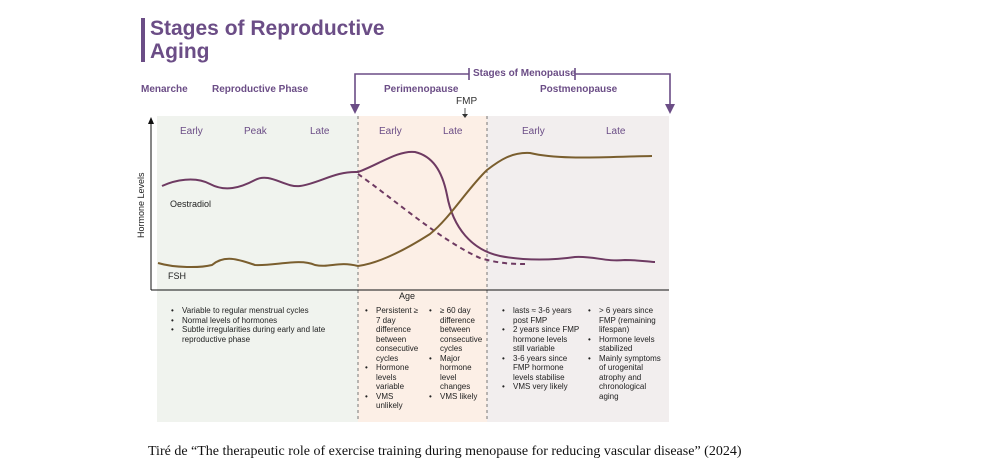 The image size is (1000, 466). What do you see at coordinates (190, 204) in the screenshot?
I see `oestradiol-label: Oestradiol` at bounding box center [190, 204].